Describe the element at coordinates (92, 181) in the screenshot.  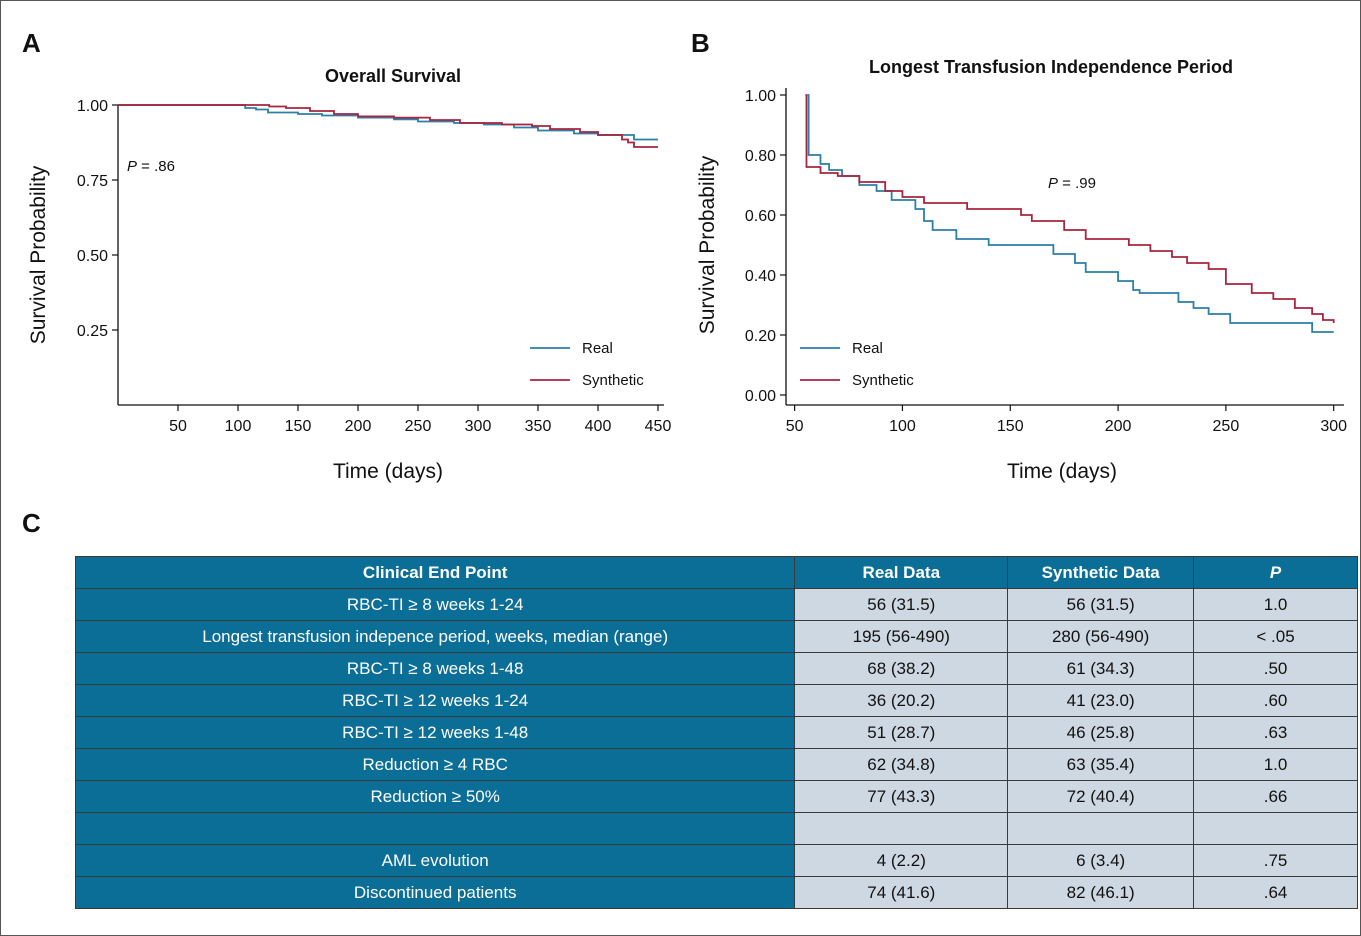
I see `y-tick-label: 0.75` at that location.